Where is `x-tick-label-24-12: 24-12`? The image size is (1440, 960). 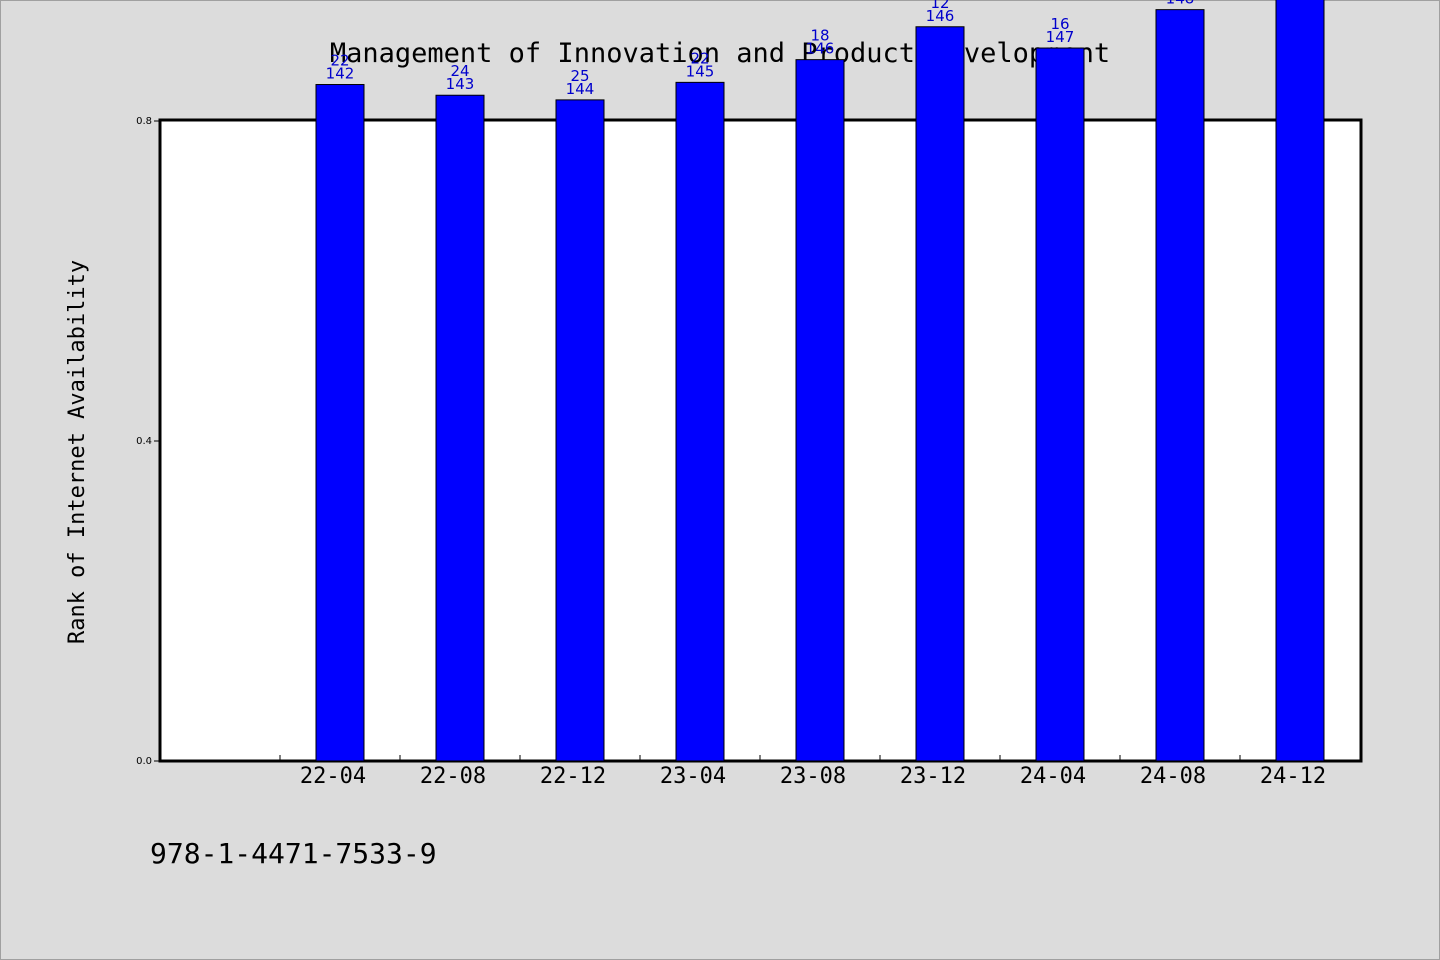
x-tick-label-24-12: 24-12 is located at coordinates (1293, 776).